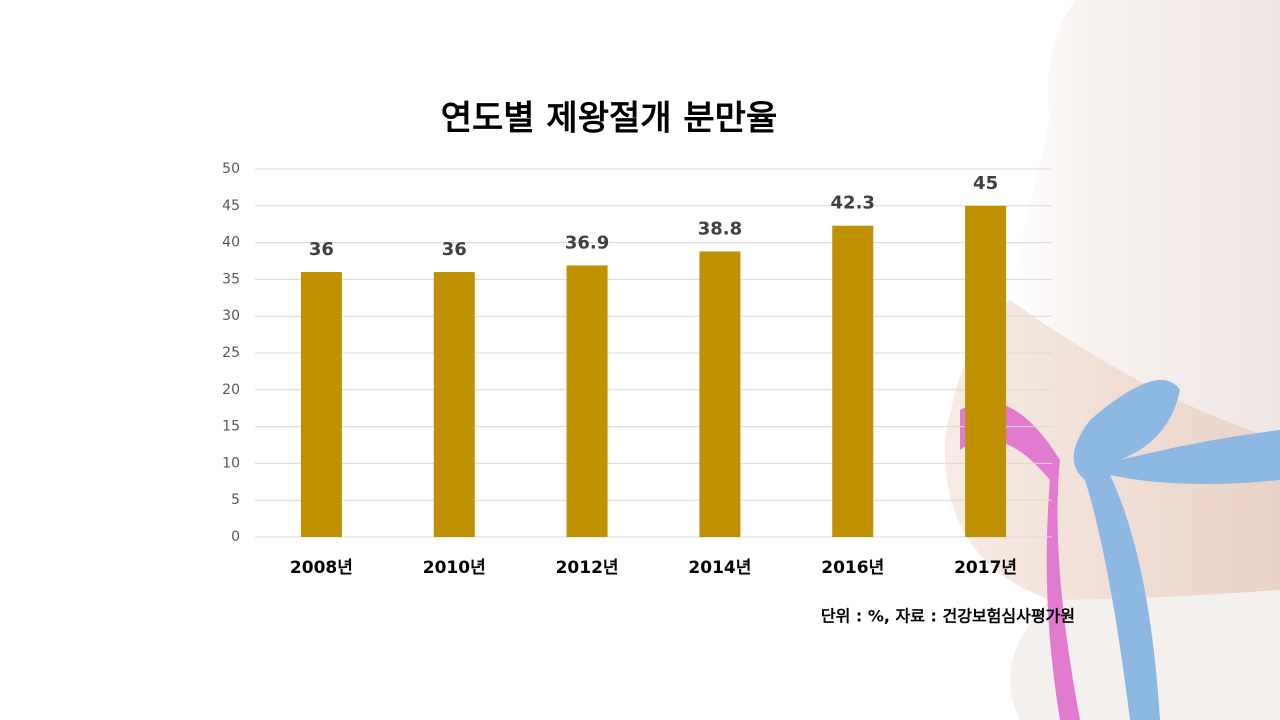 The height and width of the screenshot is (720, 1280). What do you see at coordinates (231, 206) in the screenshot?
I see `y-tick-label: 45` at bounding box center [231, 206].